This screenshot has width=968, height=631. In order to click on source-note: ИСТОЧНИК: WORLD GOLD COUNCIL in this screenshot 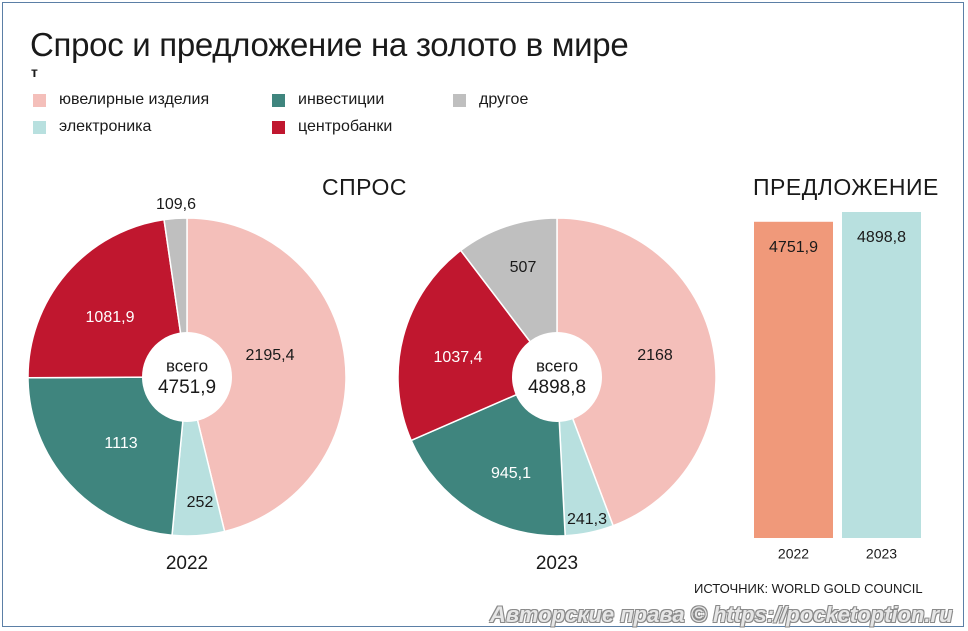, I will do `click(808, 588)`.